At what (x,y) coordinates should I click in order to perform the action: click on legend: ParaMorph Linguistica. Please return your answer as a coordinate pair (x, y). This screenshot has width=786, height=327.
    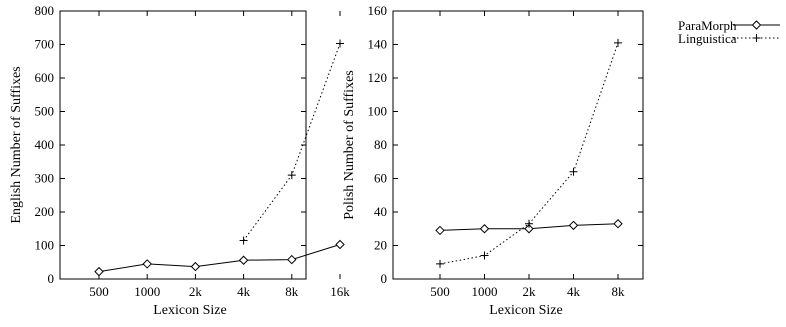
    Looking at the image, I should click on (729, 32).